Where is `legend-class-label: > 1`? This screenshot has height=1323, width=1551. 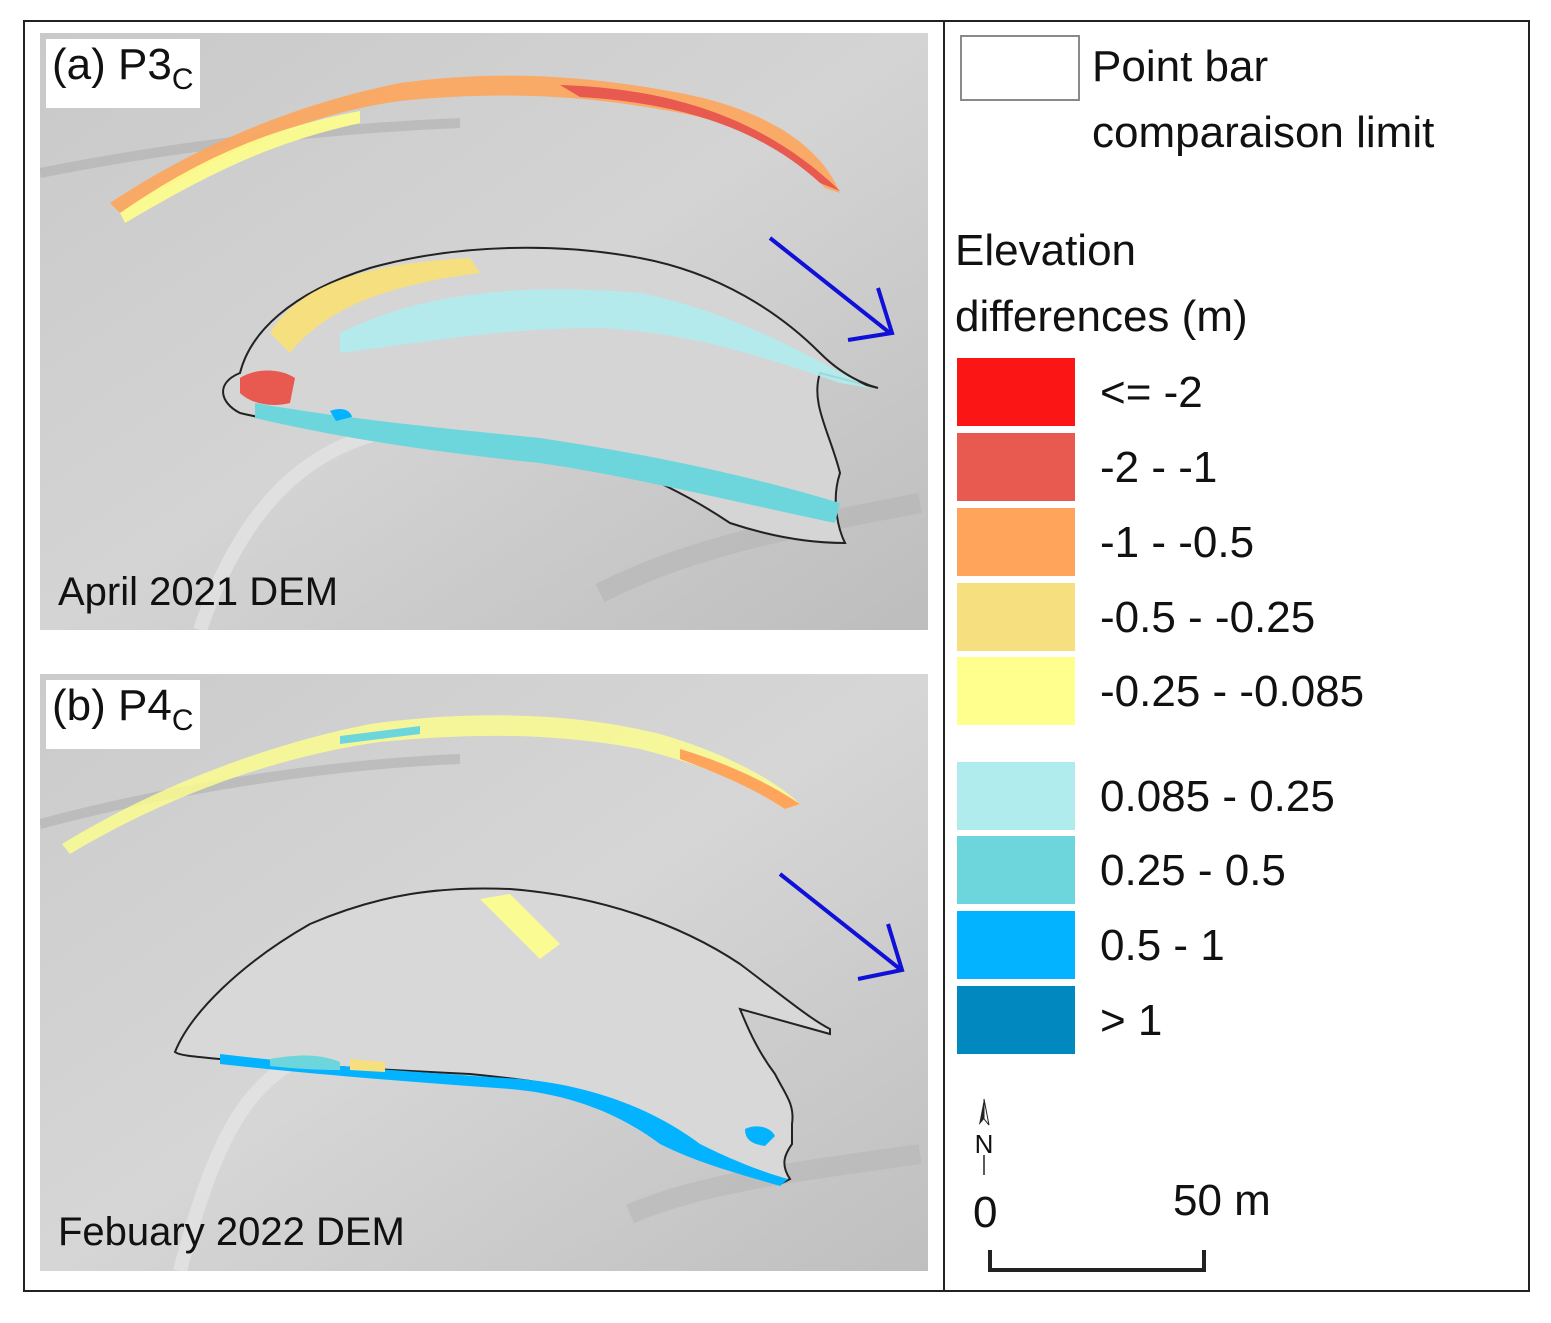 legend-class-label: > 1 is located at coordinates (1131, 1020).